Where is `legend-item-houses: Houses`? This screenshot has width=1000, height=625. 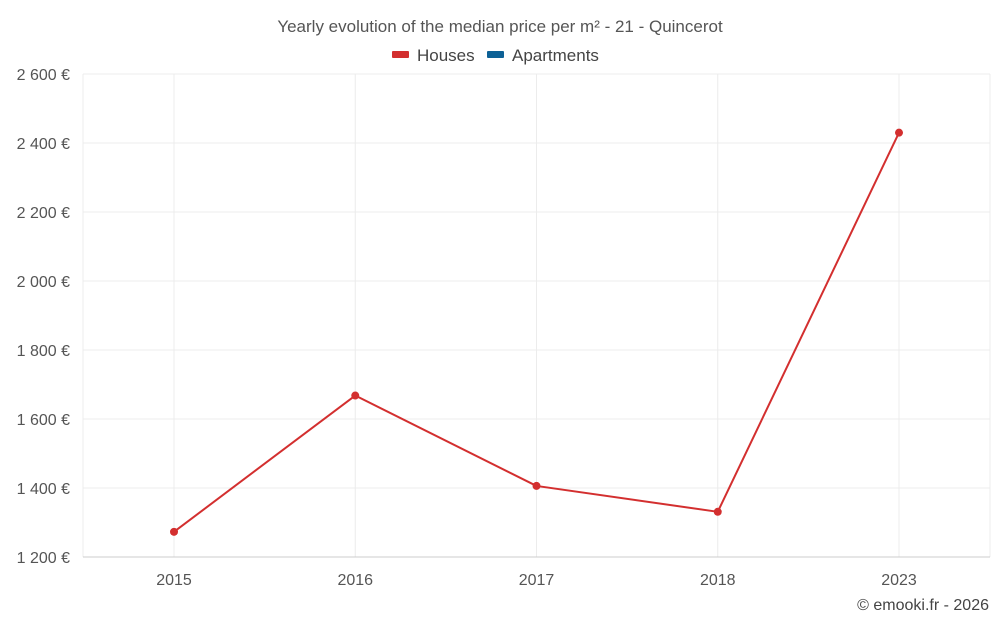 legend-item-houses: Houses is located at coordinates (433, 55).